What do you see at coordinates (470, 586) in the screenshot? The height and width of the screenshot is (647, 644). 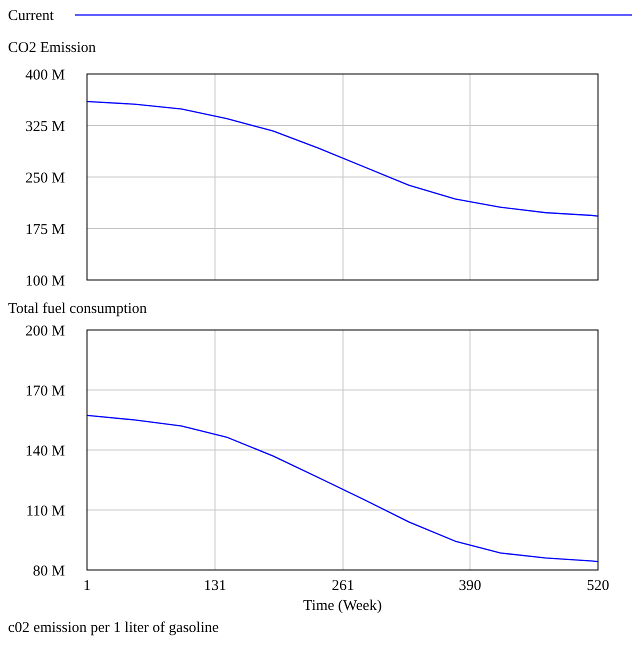 I see `x-tick-label: 390` at bounding box center [470, 586].